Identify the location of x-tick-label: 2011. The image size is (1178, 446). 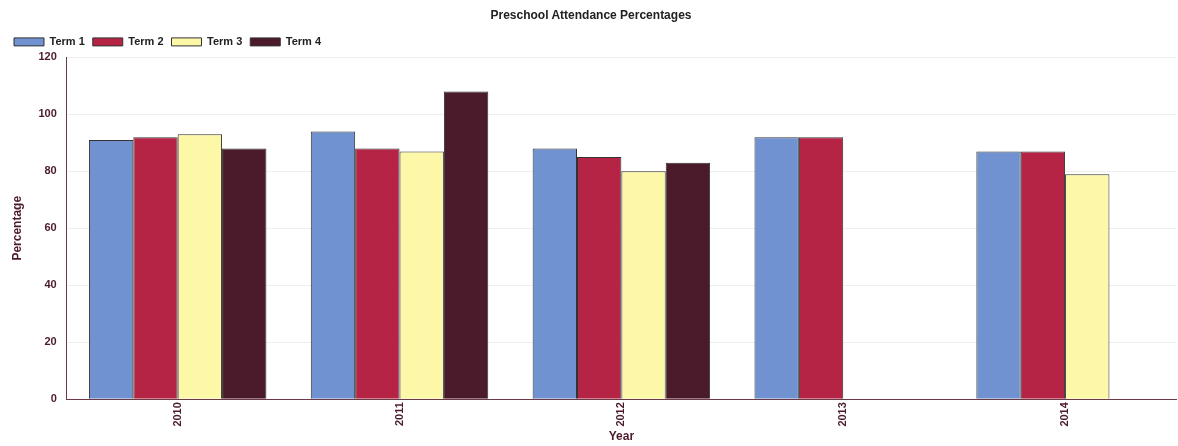
(398, 414).